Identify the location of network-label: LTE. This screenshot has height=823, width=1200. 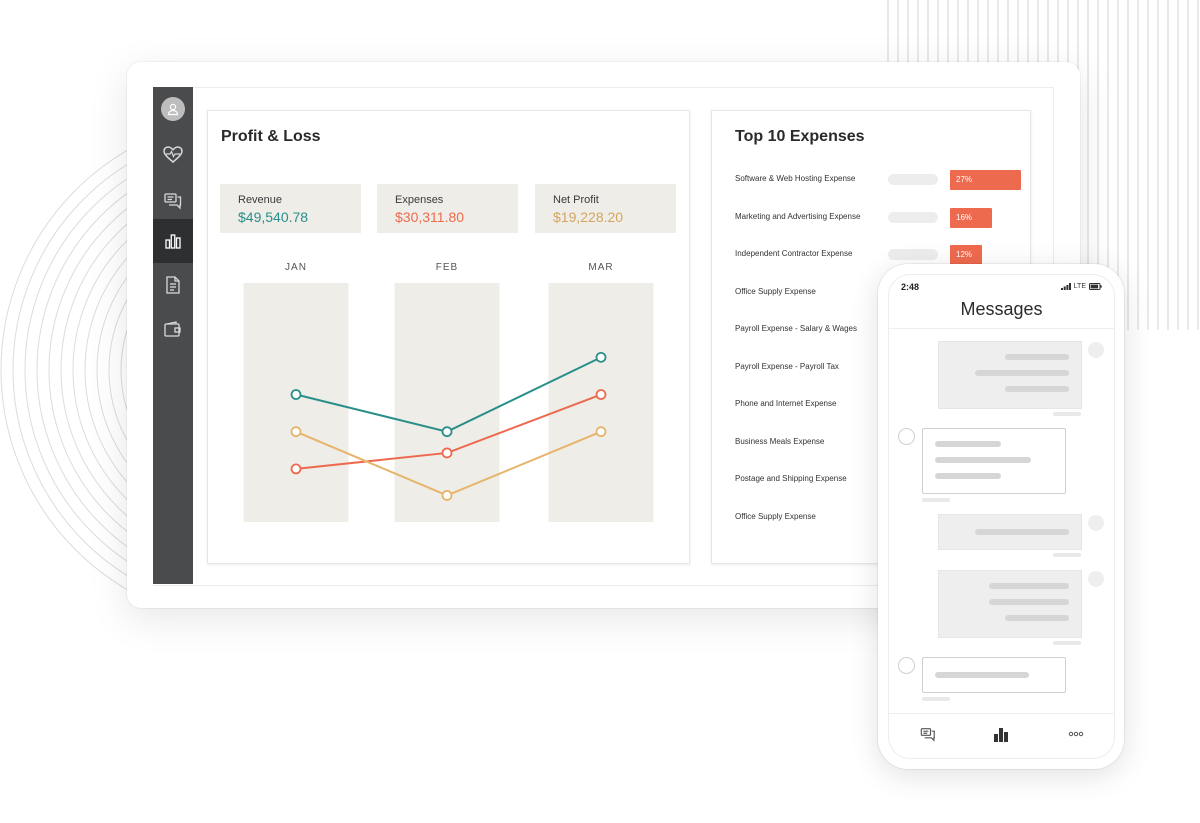
(1079, 286).